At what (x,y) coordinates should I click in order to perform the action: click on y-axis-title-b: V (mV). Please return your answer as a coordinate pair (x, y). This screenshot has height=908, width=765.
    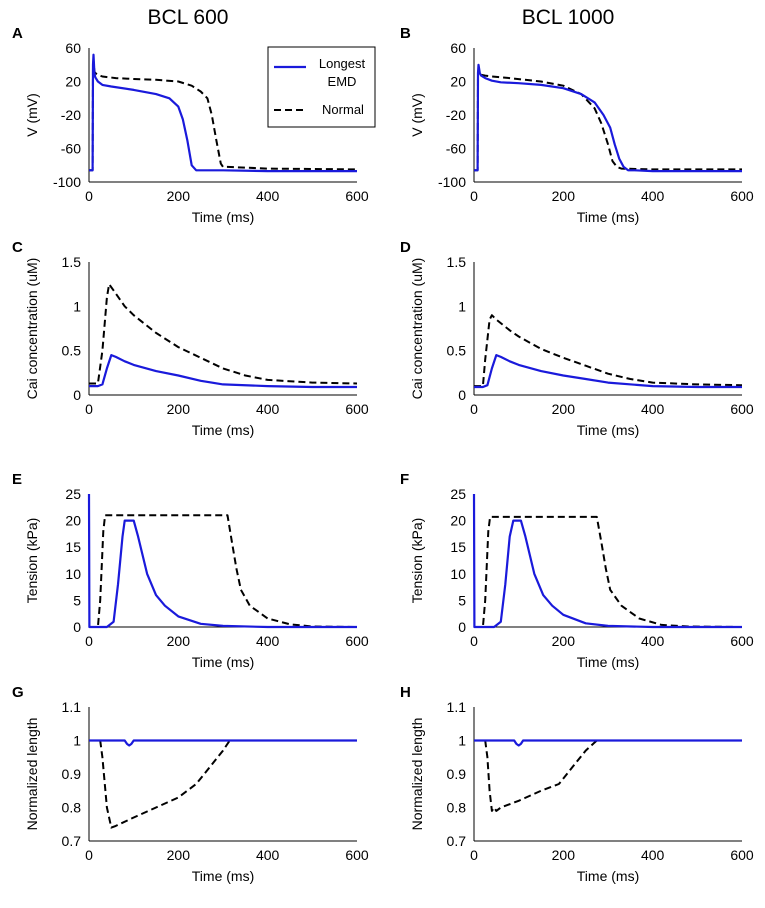
    Looking at the image, I should click on (417, 115).